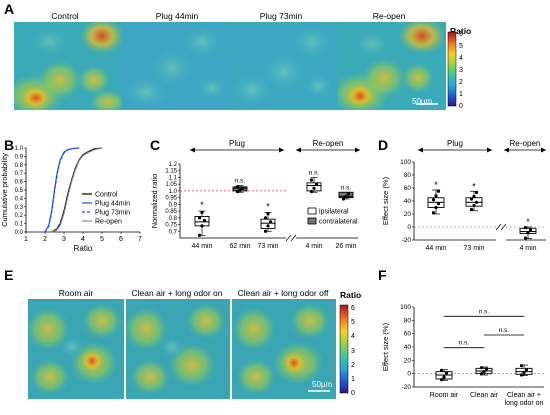 The image size is (550, 415). I want to click on panel-label-f: F, so click(382, 275).